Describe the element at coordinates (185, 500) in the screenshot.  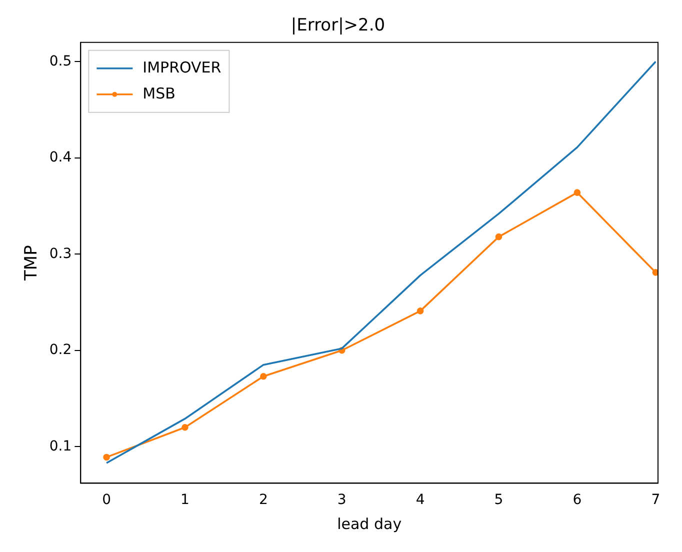
I see `x-tick-label: 1` at that location.